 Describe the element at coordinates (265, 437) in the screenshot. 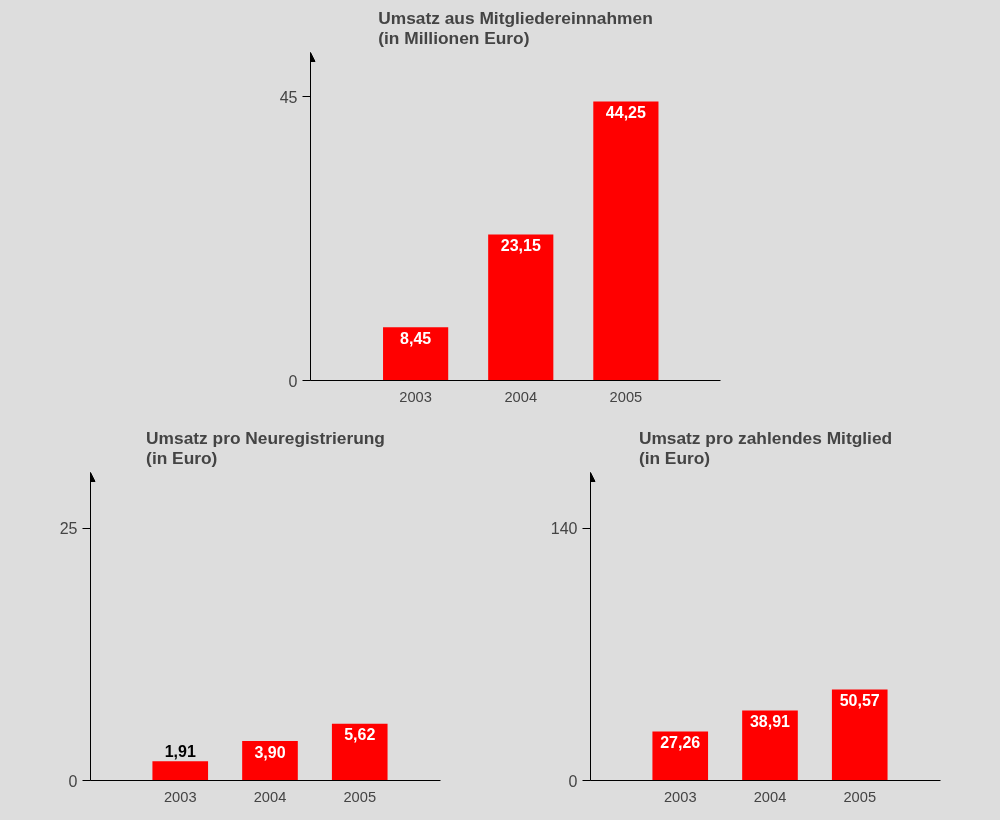

I see `chart-title: Umsatz pro Neuregistrierung` at that location.